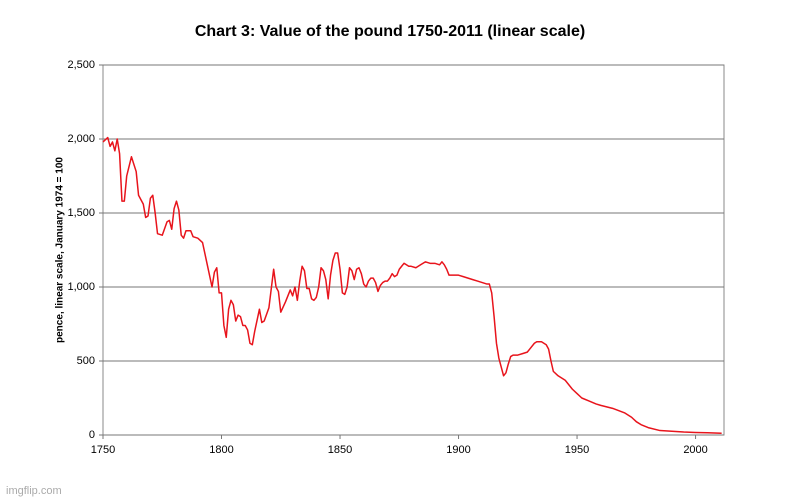 Image resolution: width=788 pixels, height=500 pixels. I want to click on y-tick-label: 1,000, so click(81, 287).